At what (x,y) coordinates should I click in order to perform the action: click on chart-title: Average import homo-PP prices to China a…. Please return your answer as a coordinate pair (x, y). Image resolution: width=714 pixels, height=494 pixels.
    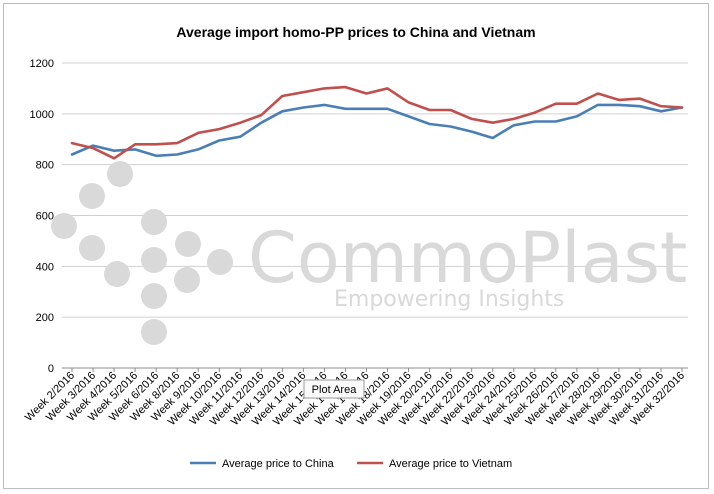
    Looking at the image, I should click on (355, 32).